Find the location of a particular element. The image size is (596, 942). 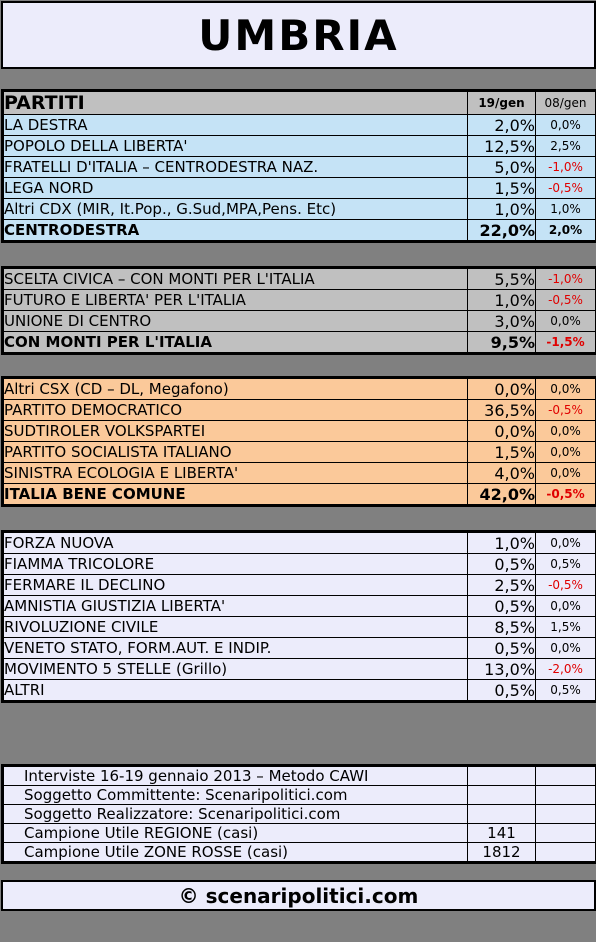

title-banner: UMBRIA is located at coordinates (298, 35).